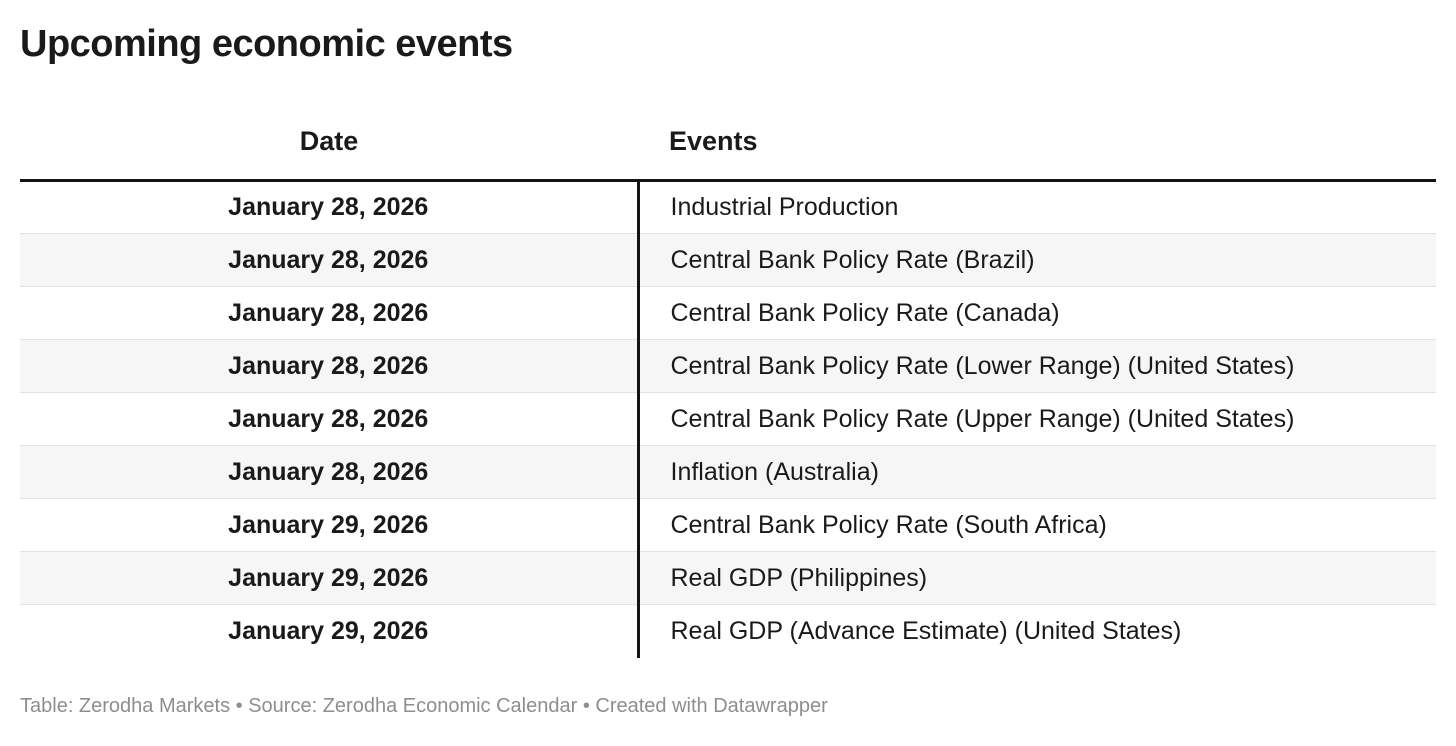 Image resolution: width=1456 pixels, height=746 pixels. I want to click on event-cell: Industrial Production, so click(1036, 207).